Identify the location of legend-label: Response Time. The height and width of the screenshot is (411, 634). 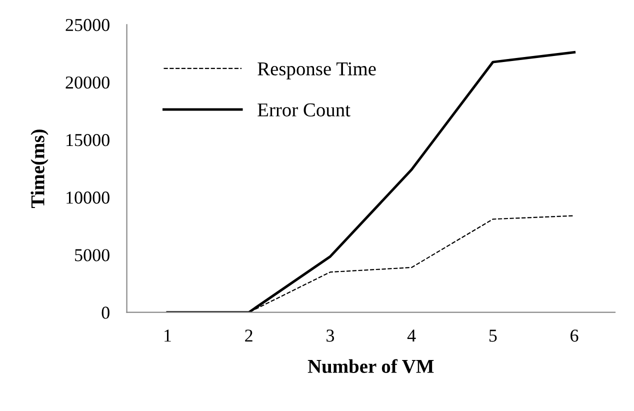
(317, 71).